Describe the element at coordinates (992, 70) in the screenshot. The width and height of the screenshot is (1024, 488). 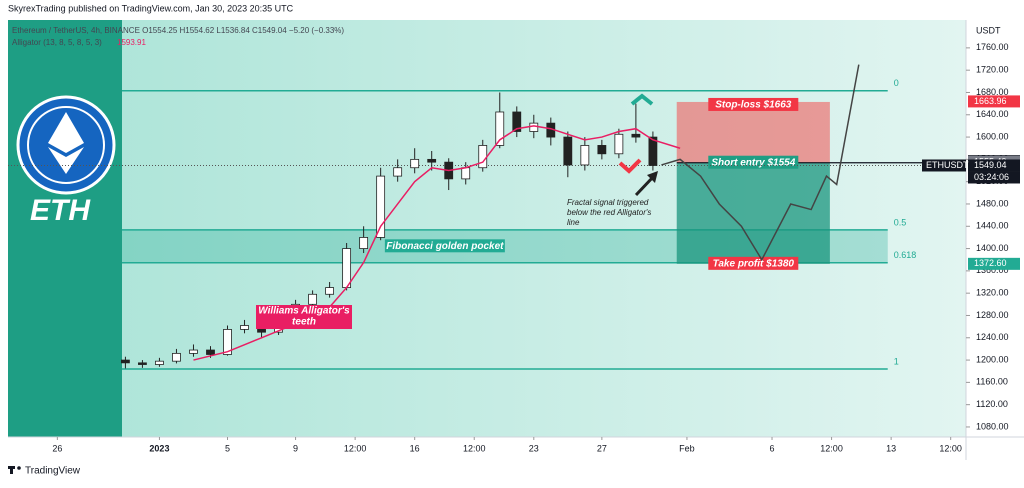
I see `y-tick-label: 1720.00` at that location.